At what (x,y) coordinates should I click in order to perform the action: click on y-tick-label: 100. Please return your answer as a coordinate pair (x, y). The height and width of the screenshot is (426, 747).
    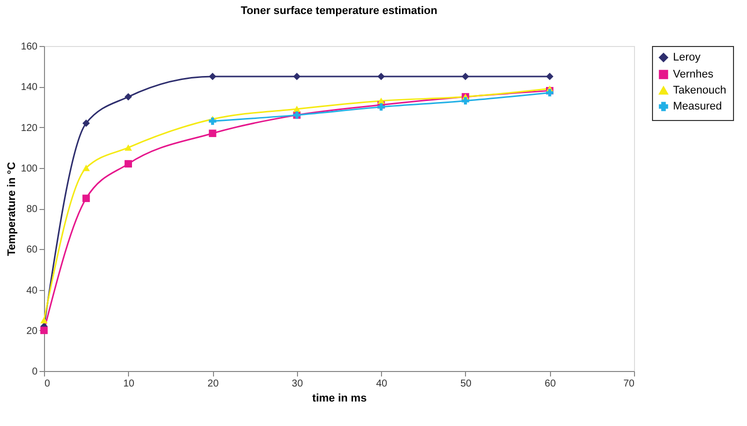
    Looking at the image, I should click on (29, 168).